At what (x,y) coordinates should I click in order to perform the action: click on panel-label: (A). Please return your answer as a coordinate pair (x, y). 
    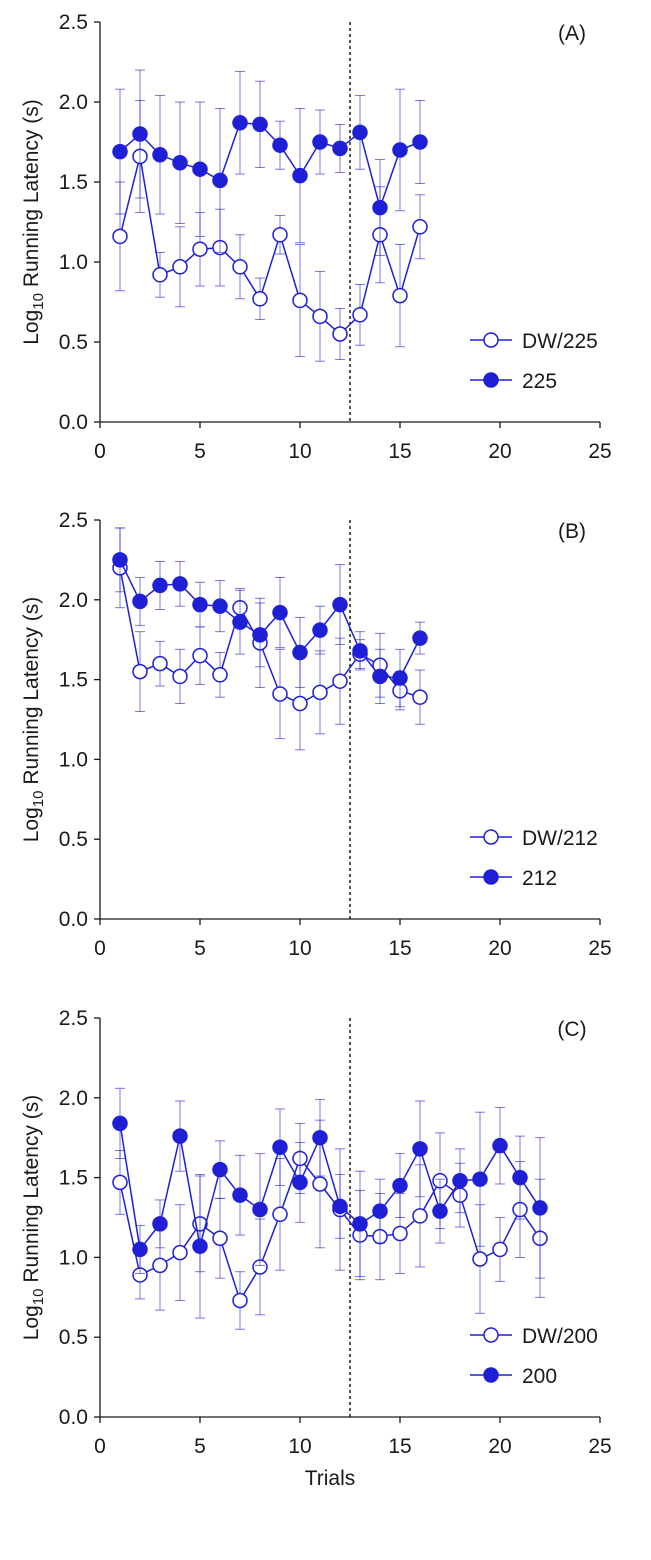
    Looking at the image, I should click on (572, 33).